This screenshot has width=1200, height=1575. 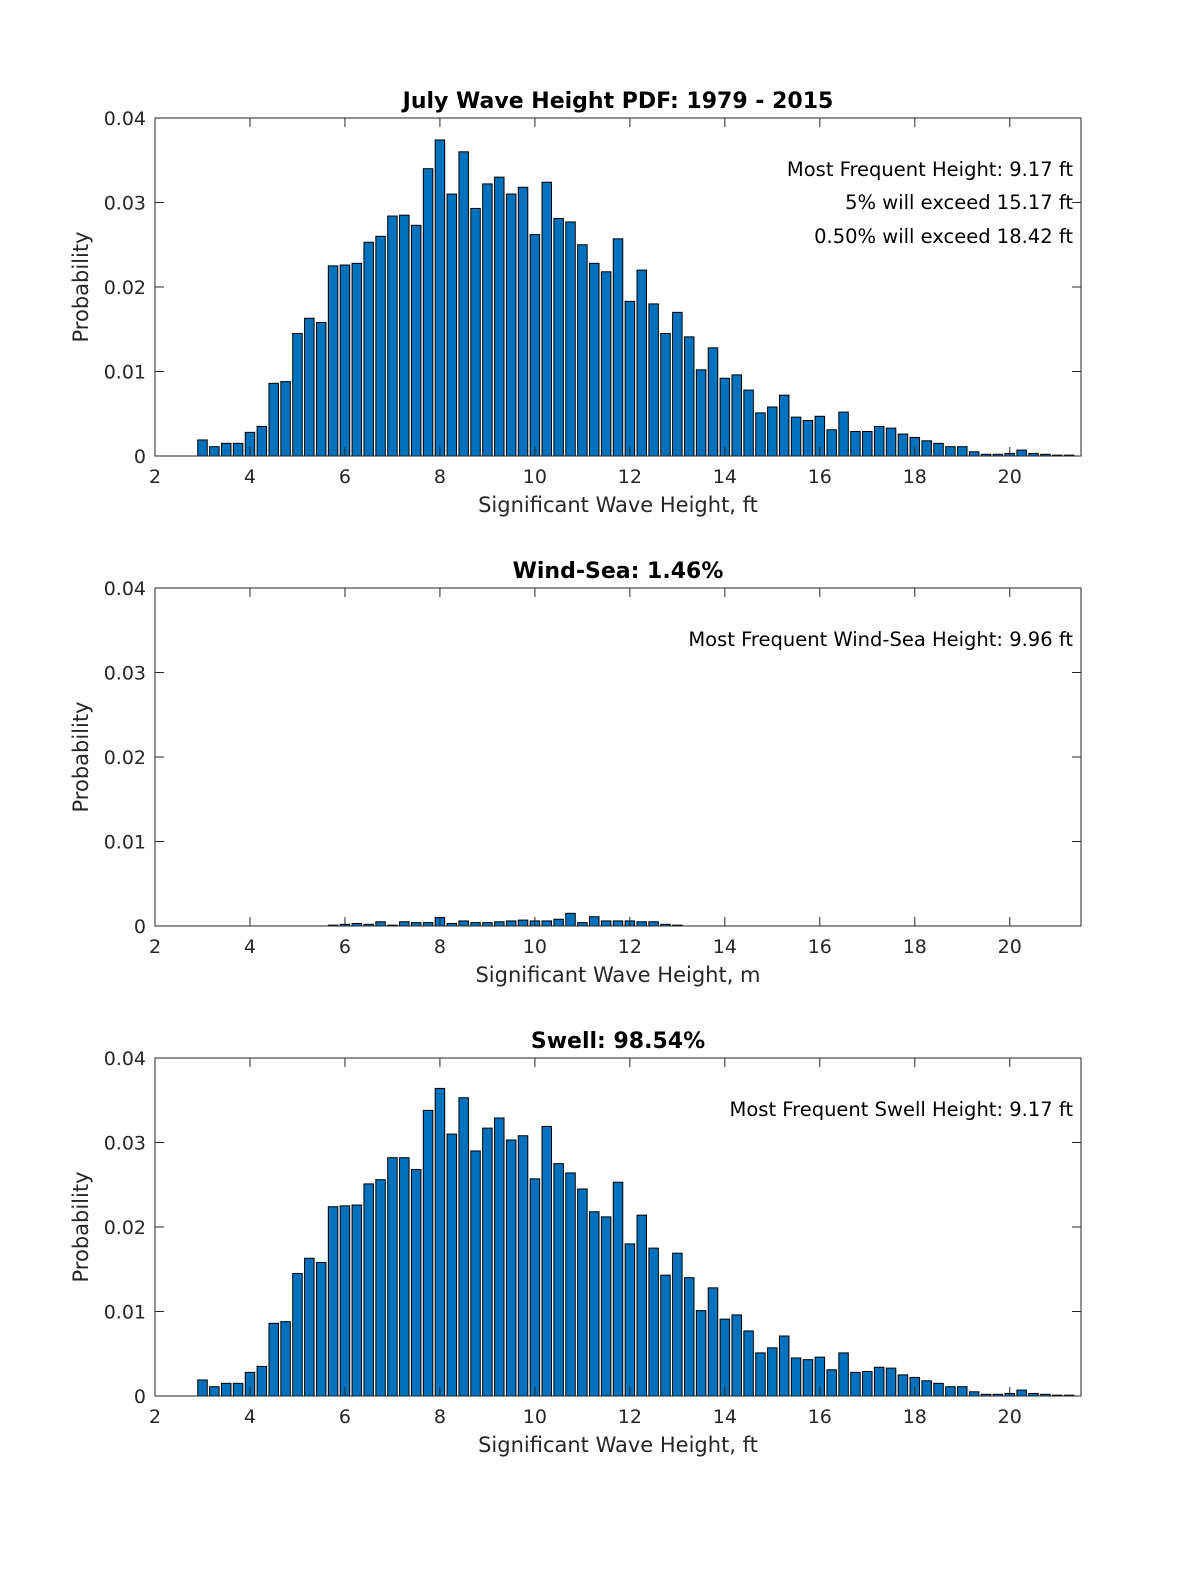 What do you see at coordinates (345, 1417) in the screenshot?
I see `x-tick-label-6: 6` at bounding box center [345, 1417].